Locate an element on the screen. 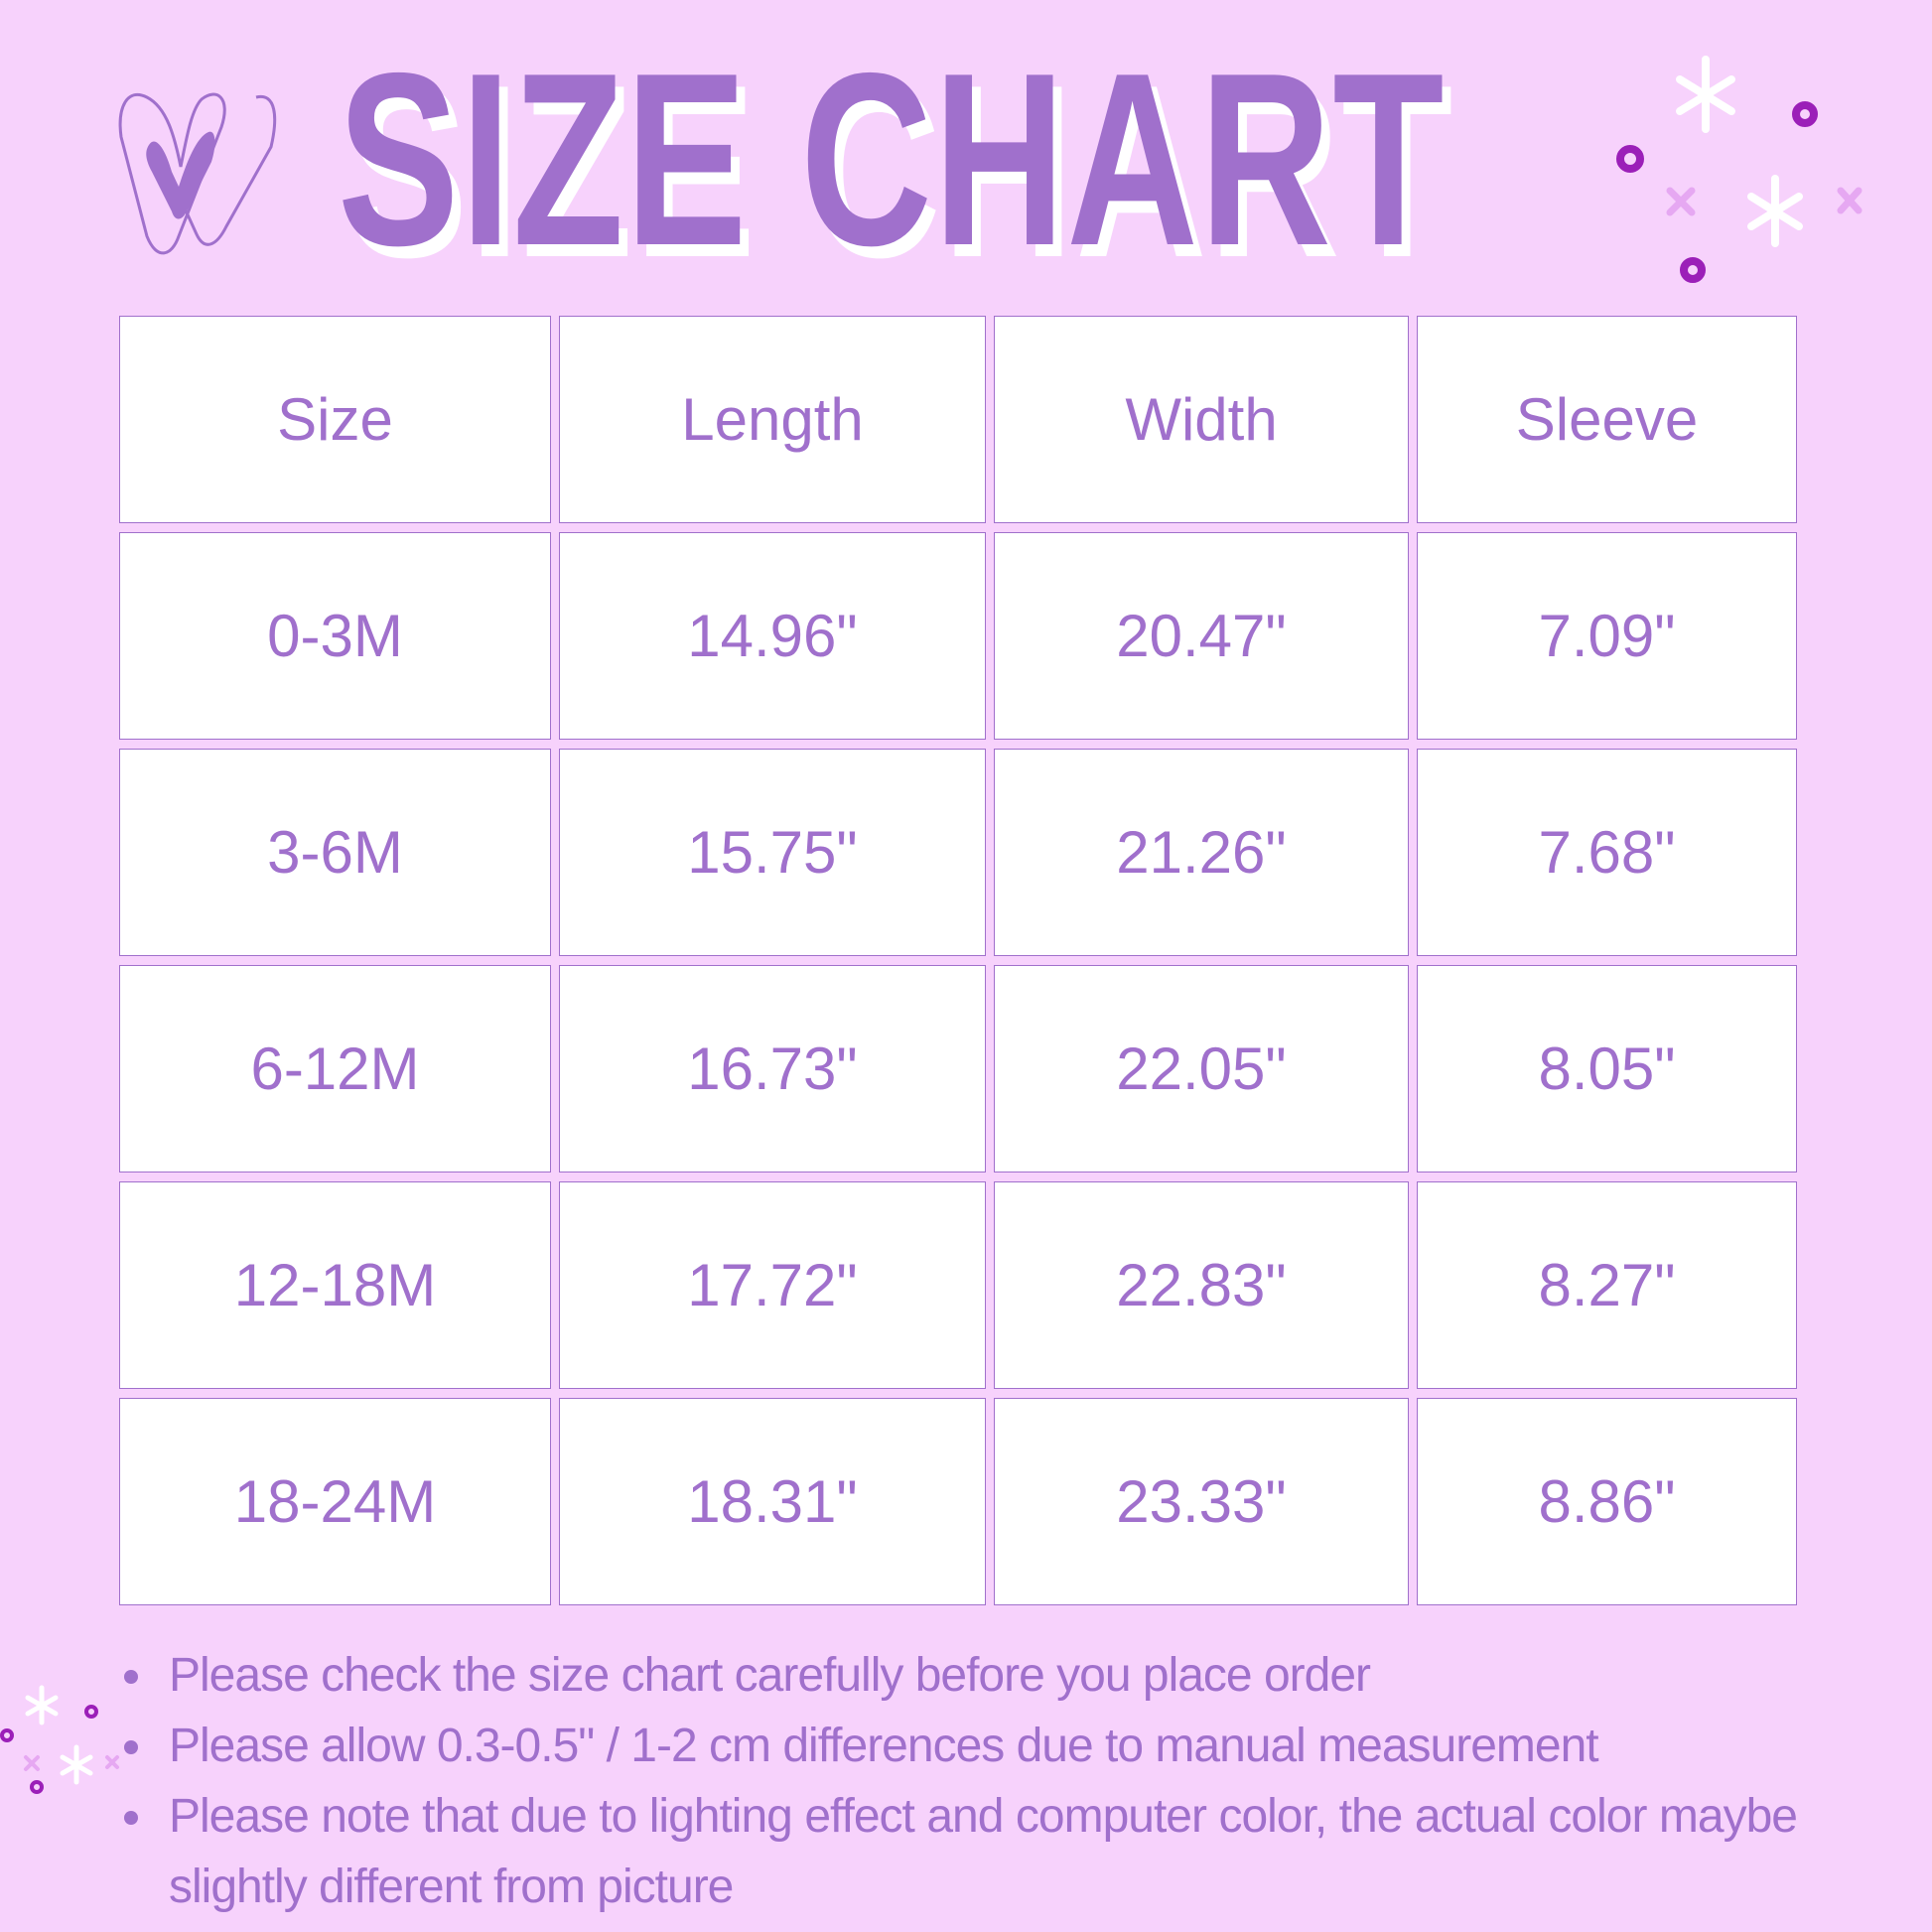 The image size is (1932, 1932). header-size: Size is located at coordinates (335, 420).